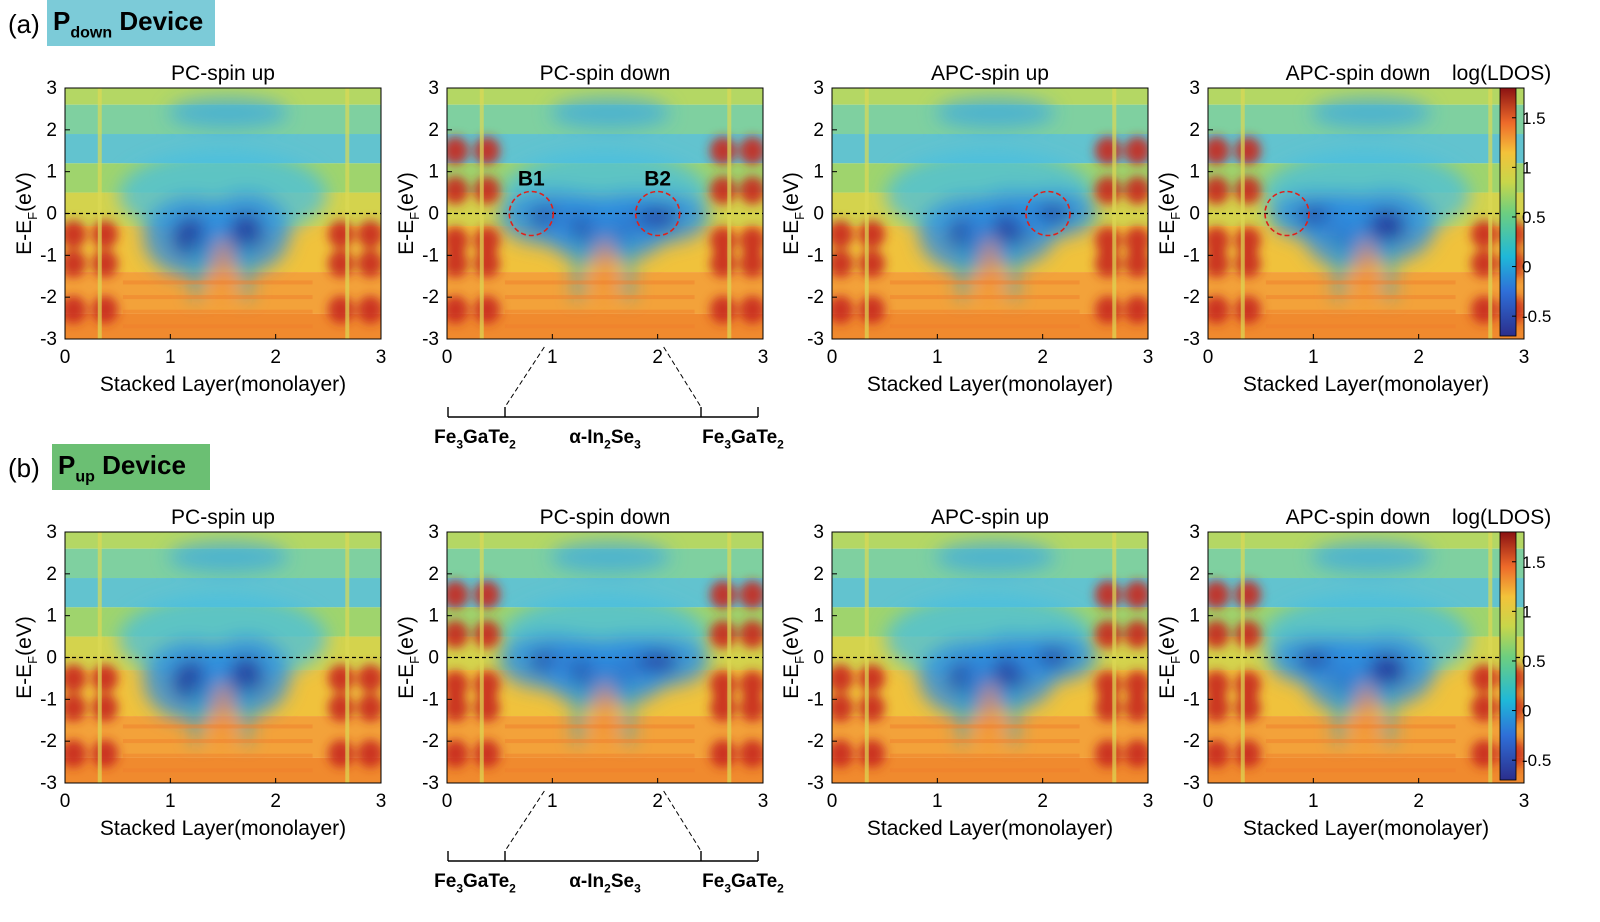 This screenshot has height=922, width=1600. I want to click on colorbar-tick-label: 1, so click(1526, 611).